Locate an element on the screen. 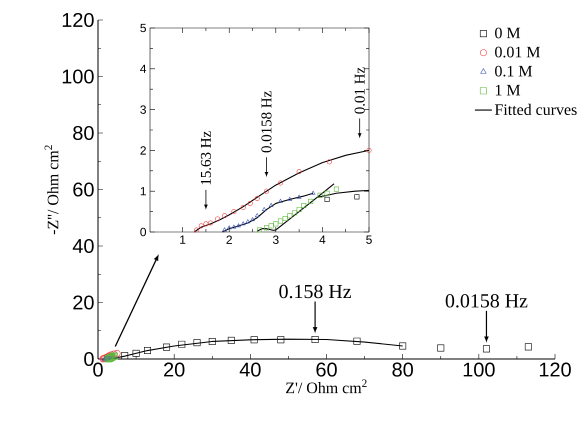 The width and height of the screenshot is (586, 425). y-tick-label: 60 is located at coordinates (83, 189).